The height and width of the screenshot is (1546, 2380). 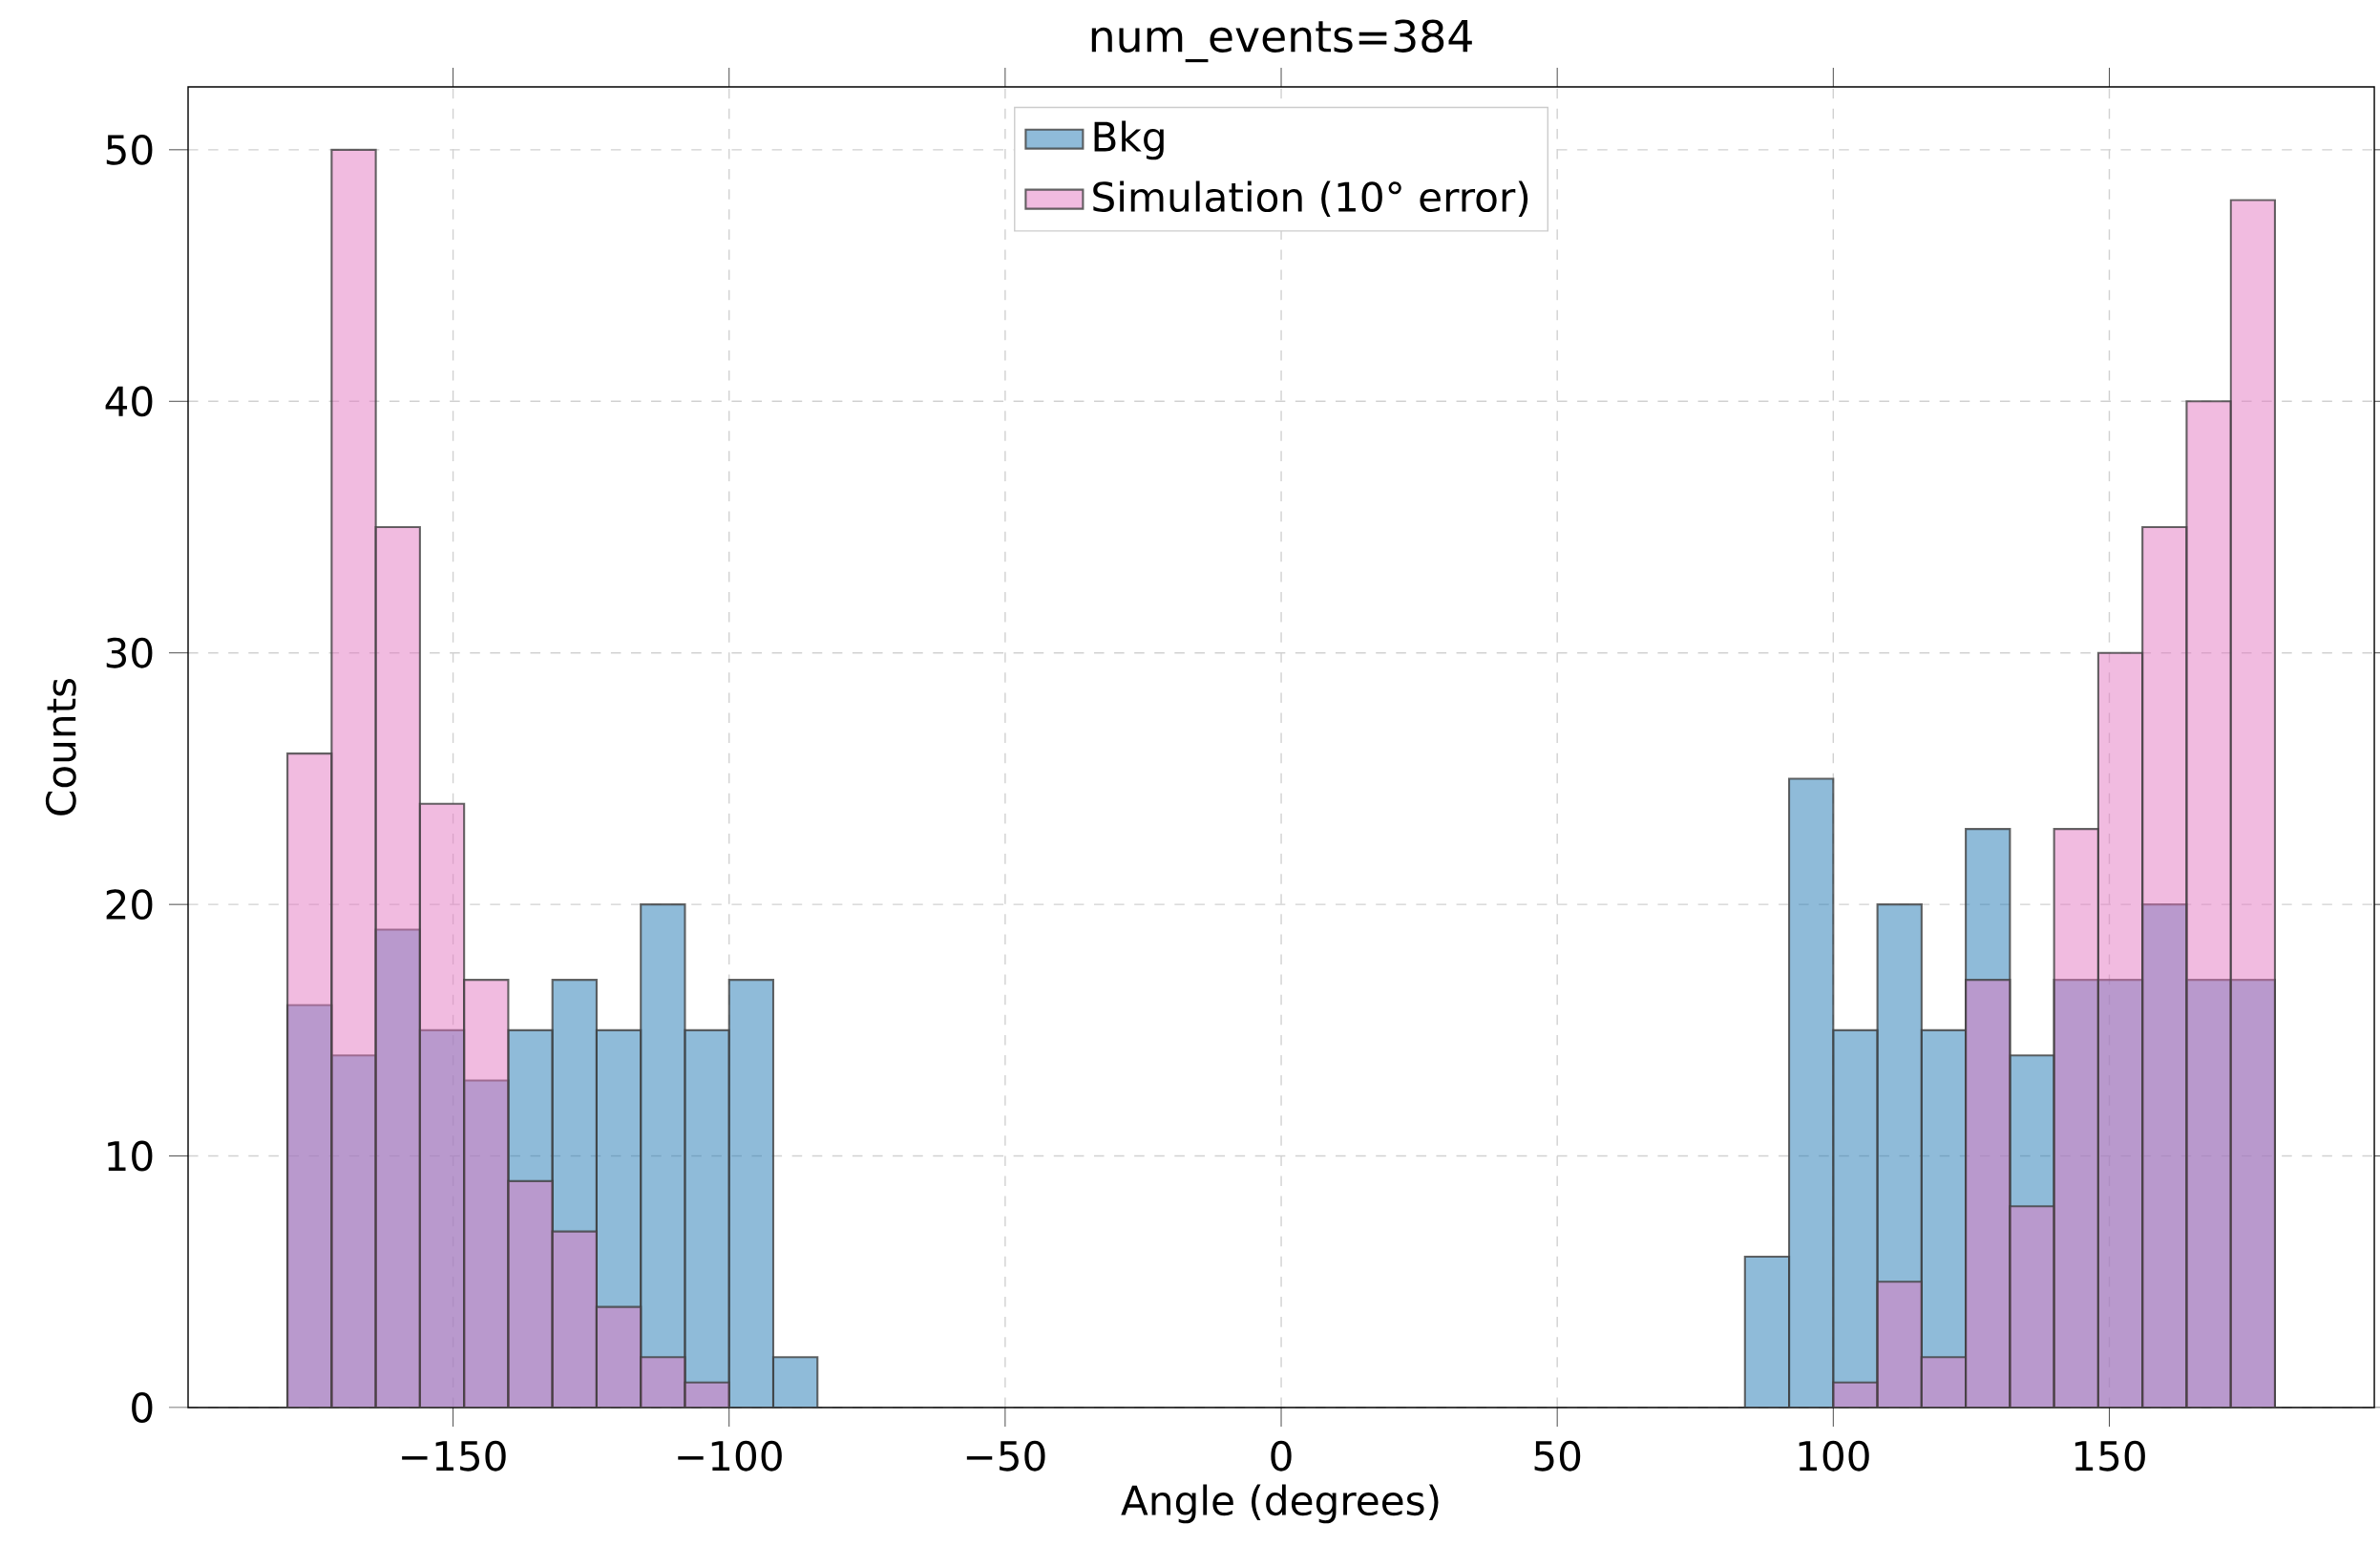 What do you see at coordinates (60, 746) in the screenshot?
I see `y-axis-title: Counts` at bounding box center [60, 746].